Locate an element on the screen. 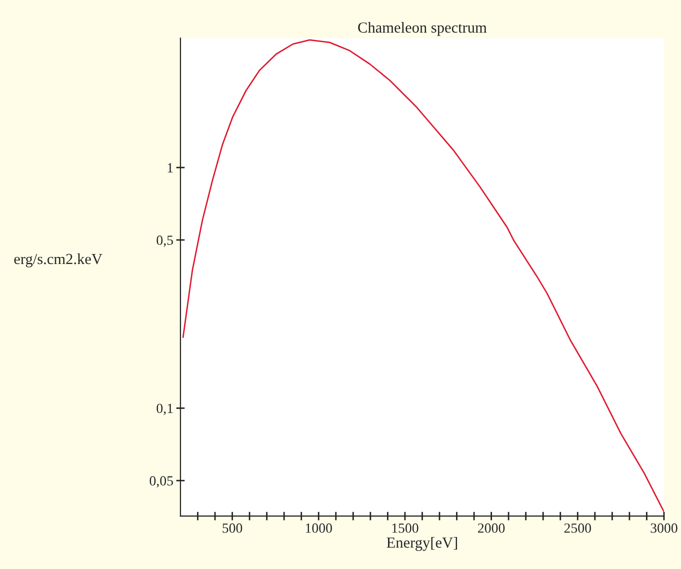  x-tick-label: 1000 is located at coordinates (319, 528).